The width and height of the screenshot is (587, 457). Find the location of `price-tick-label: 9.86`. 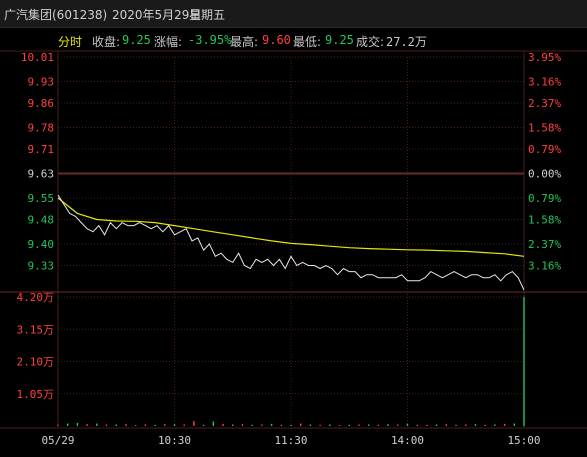

price-tick-label: 9.86 is located at coordinates (41, 103).